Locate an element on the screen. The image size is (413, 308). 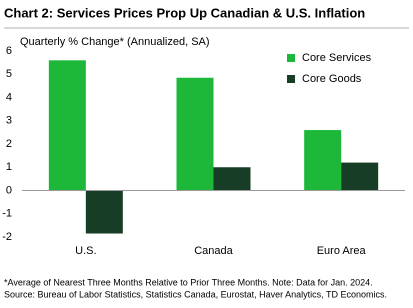
y-tick-label: 4 is located at coordinates (9, 97).